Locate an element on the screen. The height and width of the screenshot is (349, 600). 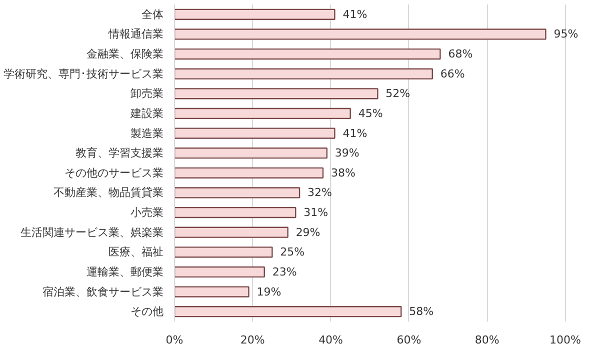
y-tick-label: 学術研究、専門･技術サービス業 is located at coordinates (84, 73).